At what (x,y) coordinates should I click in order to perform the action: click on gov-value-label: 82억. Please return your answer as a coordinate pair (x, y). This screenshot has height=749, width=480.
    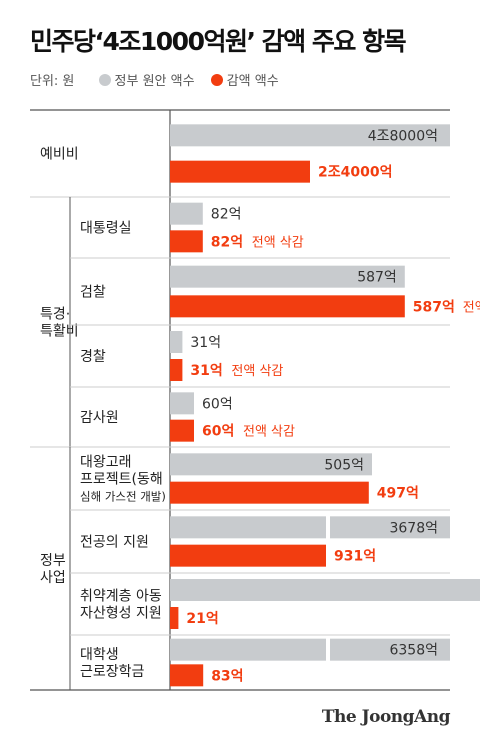
    Looking at the image, I should click on (226, 215).